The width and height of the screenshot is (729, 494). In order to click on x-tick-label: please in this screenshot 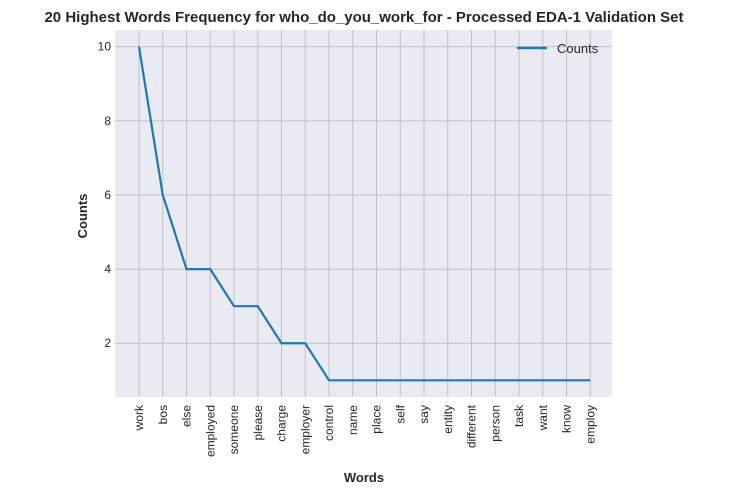, I will do `click(258, 423)`.